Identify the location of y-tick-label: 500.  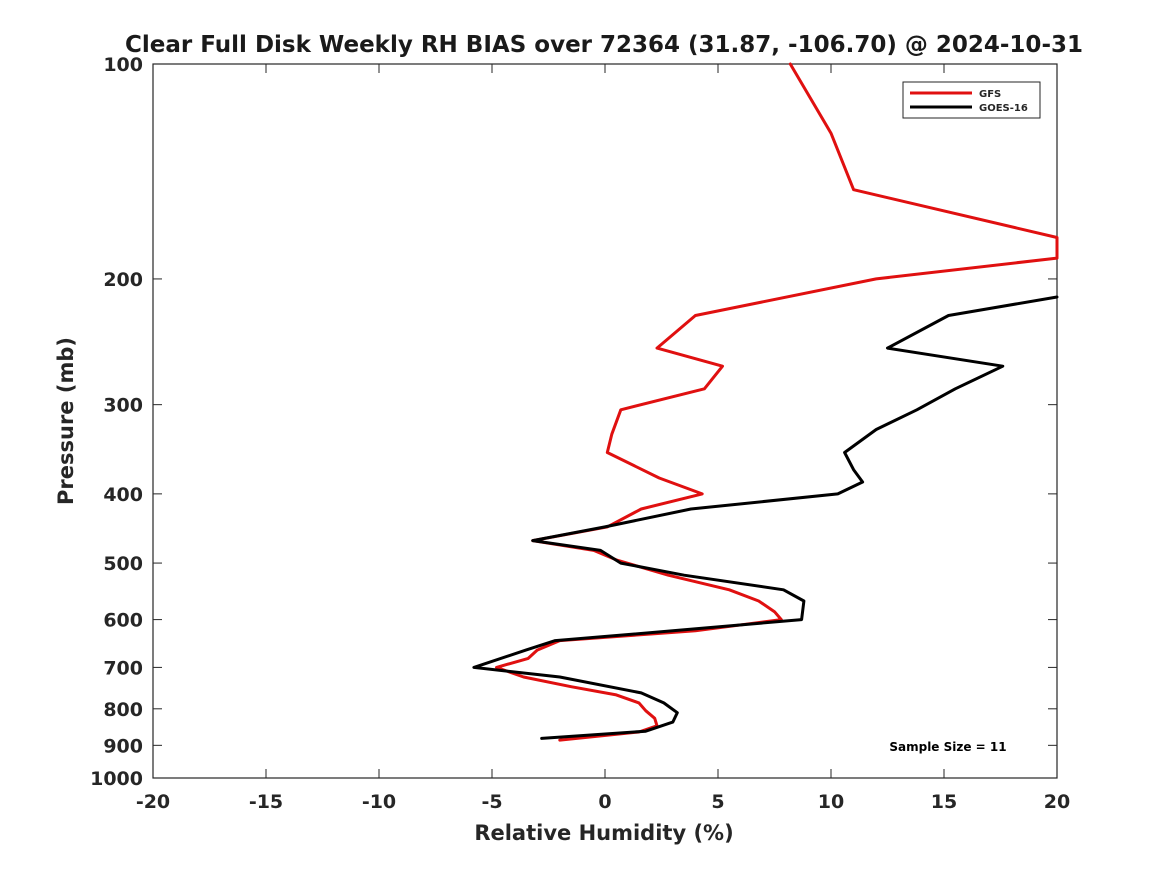
(123, 564).